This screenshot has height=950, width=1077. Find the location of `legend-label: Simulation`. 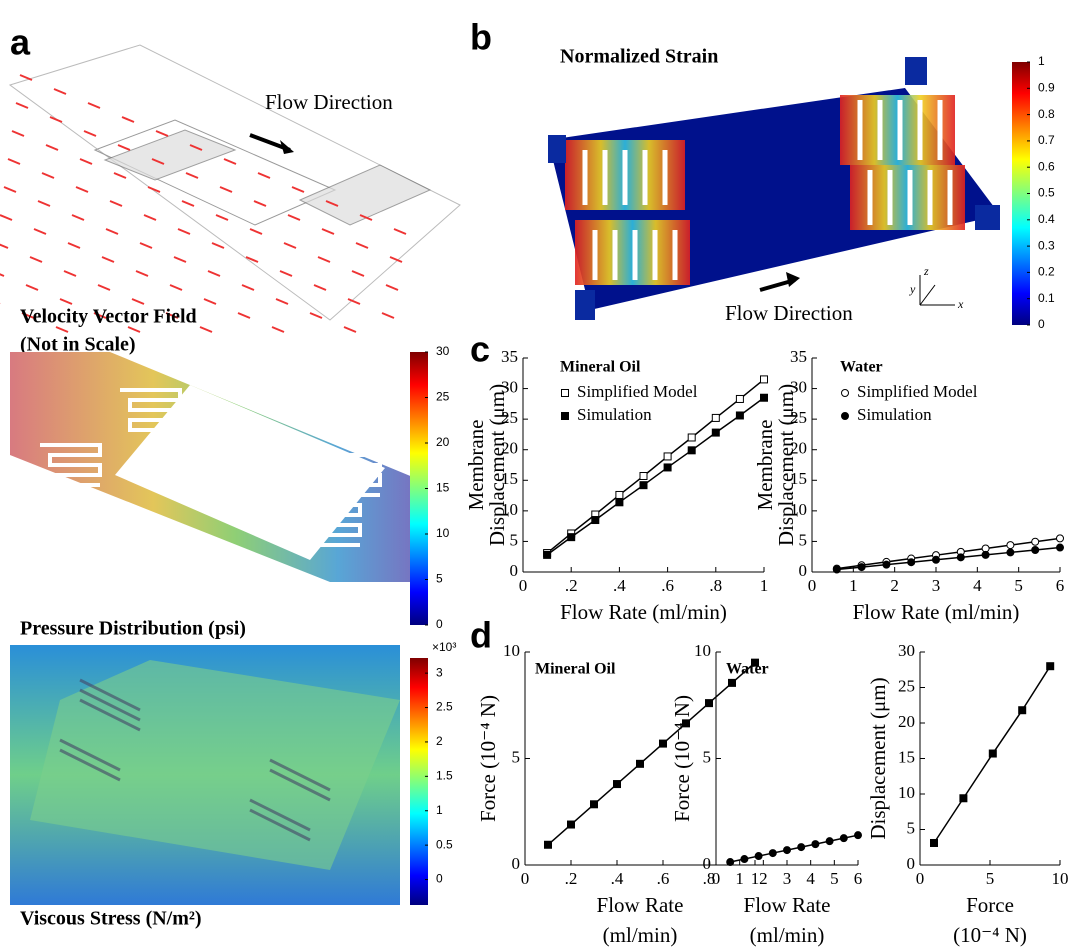

legend-label: Simulation is located at coordinates (894, 414).